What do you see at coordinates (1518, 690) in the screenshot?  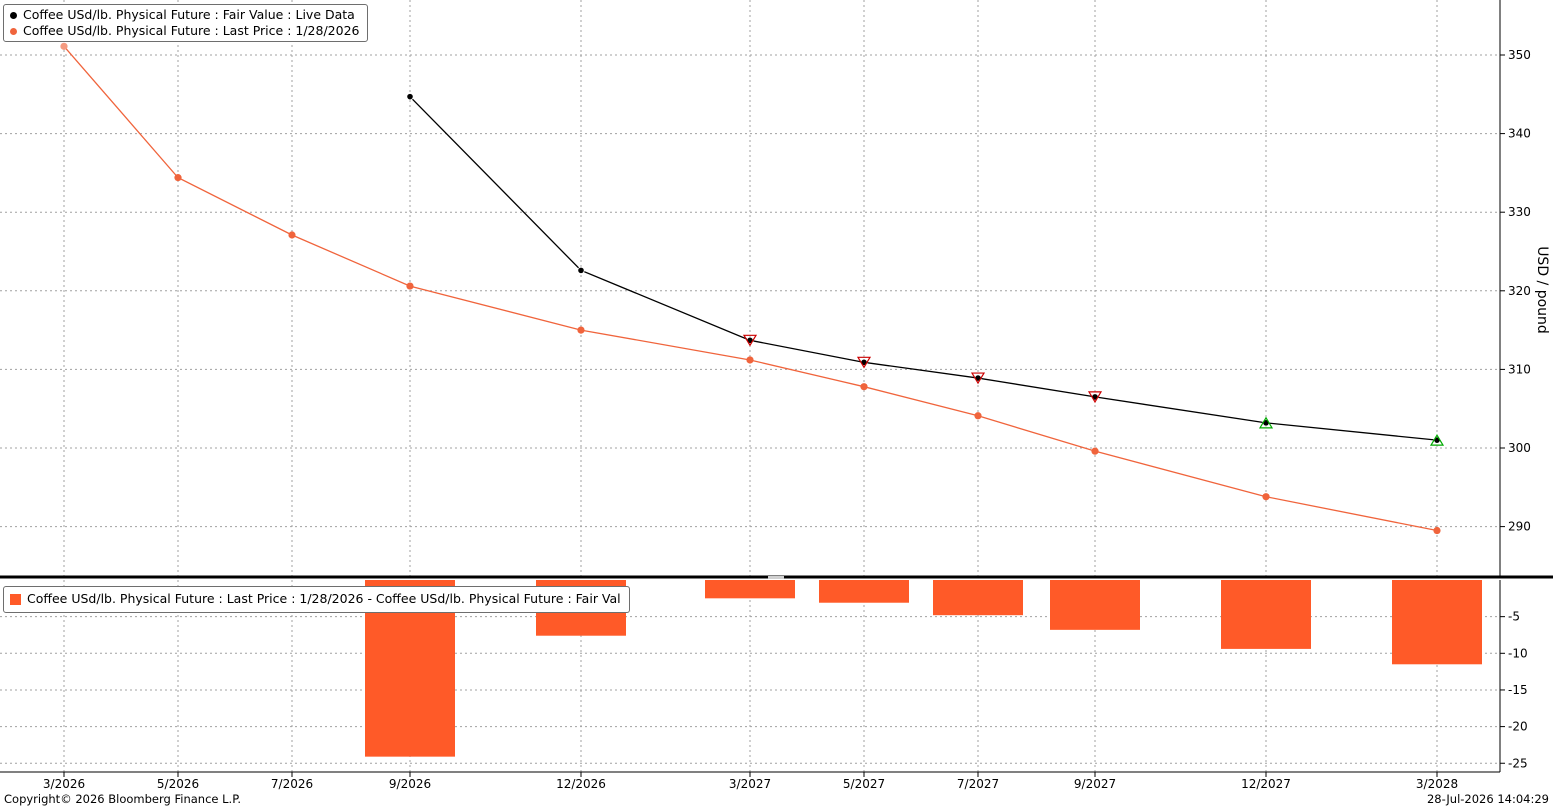 I see `y-tick-label-bottom: -15` at bounding box center [1518, 690].